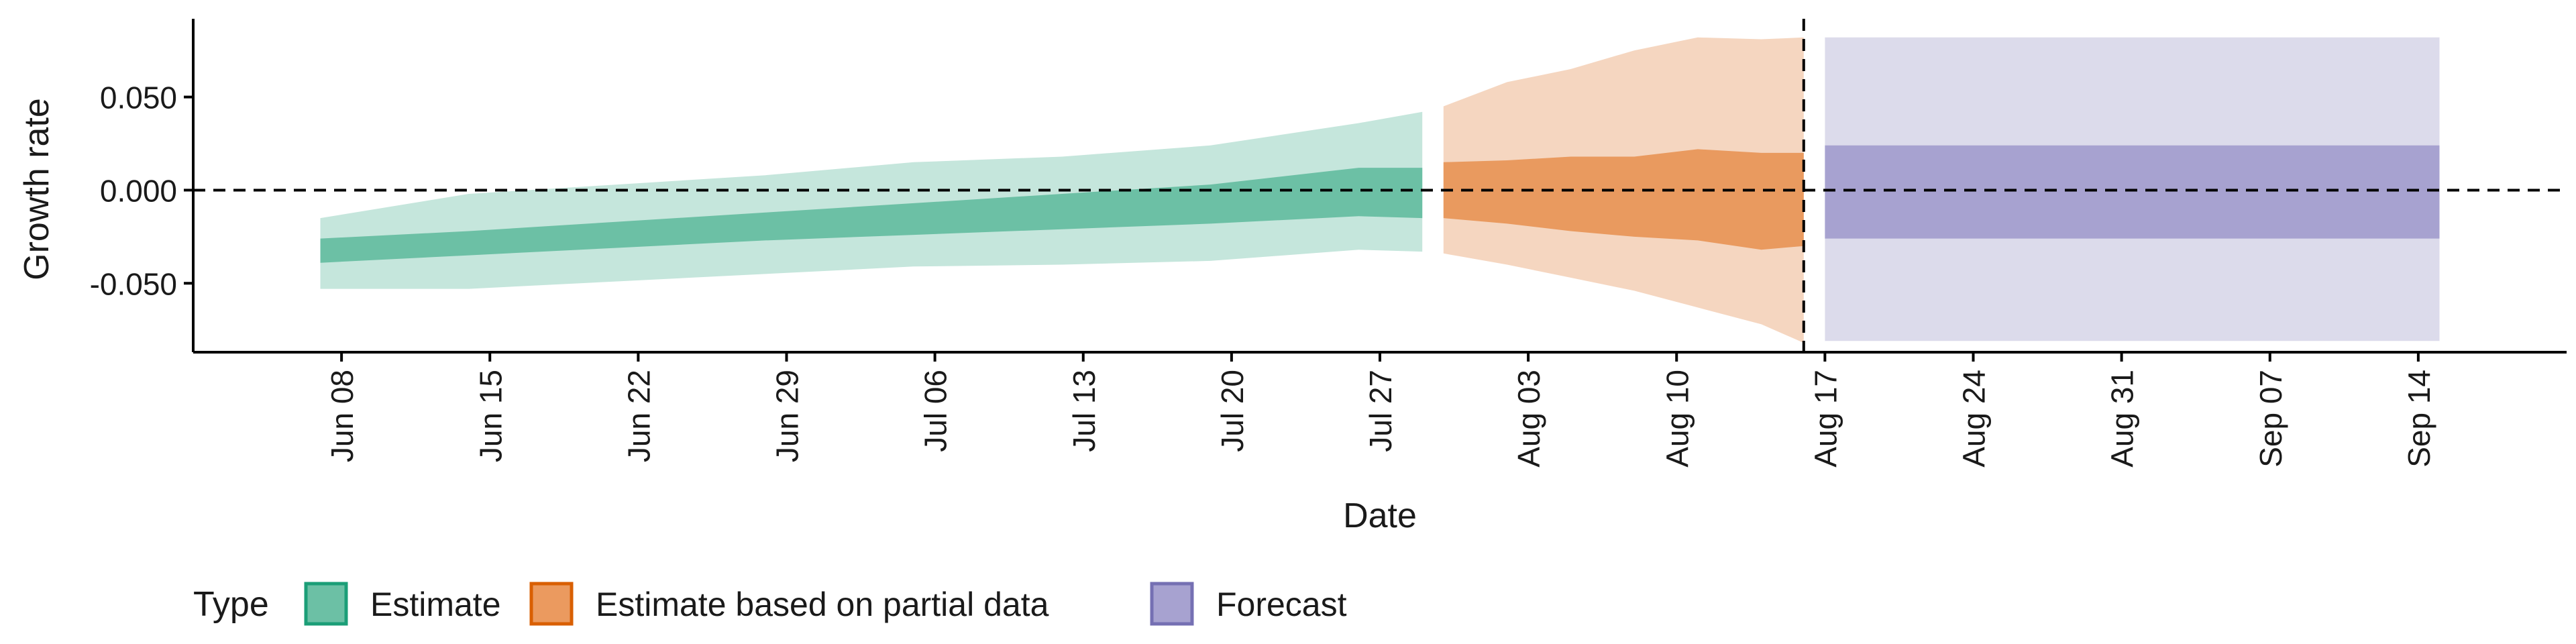 This screenshot has width=2576, height=644. Describe the element at coordinates (1232, 411) in the screenshot. I see `x-tick-label: Jul 20` at that location.